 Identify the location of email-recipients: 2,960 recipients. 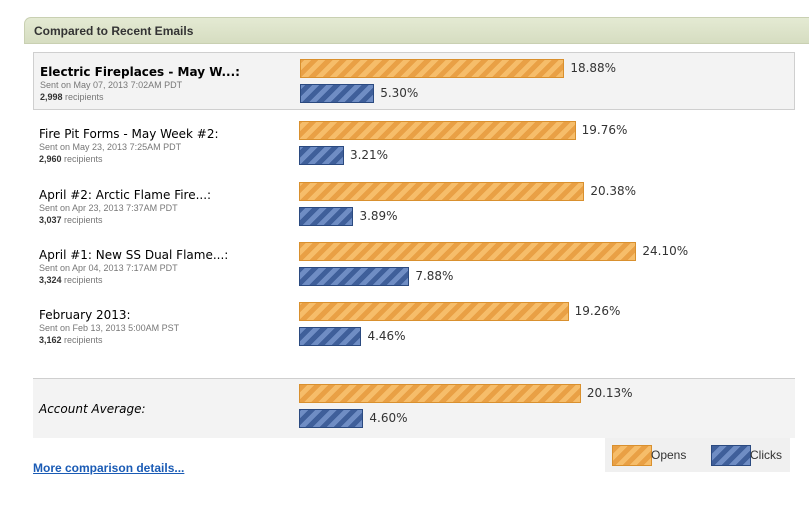
(71, 159).